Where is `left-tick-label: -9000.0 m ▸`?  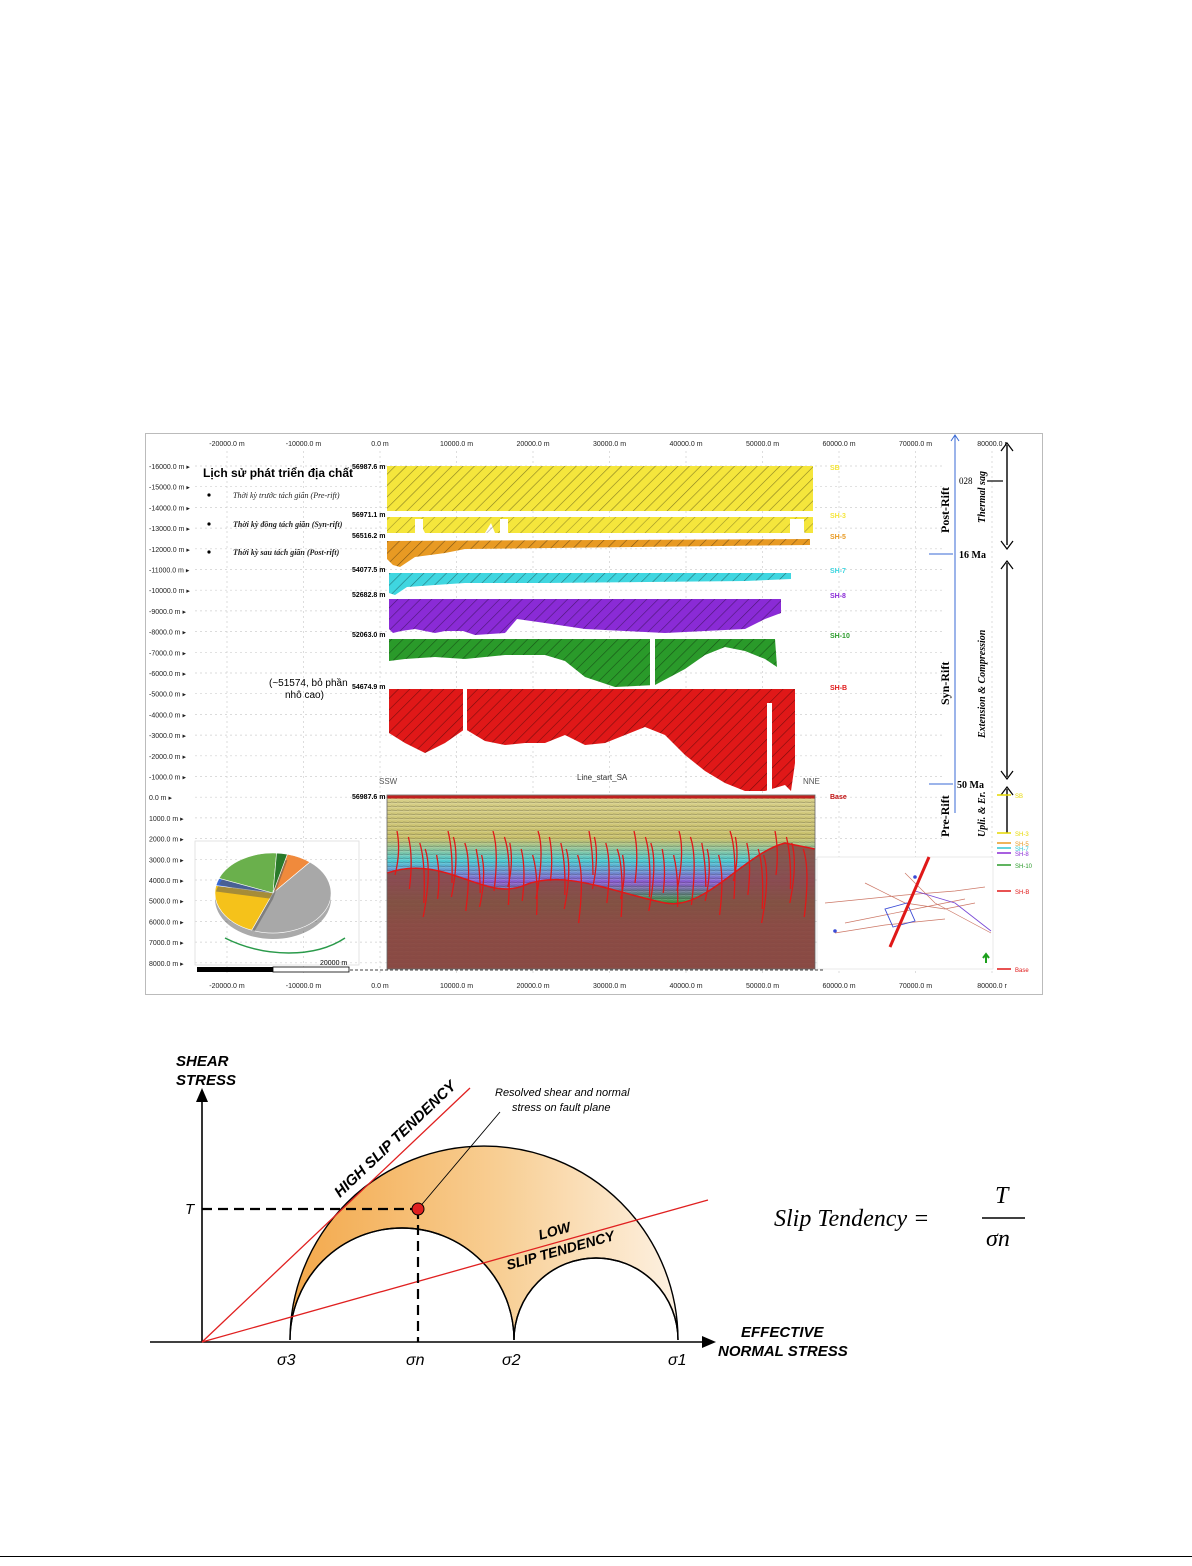 left-tick-label: -9000.0 m ▸ is located at coordinates (167, 612).